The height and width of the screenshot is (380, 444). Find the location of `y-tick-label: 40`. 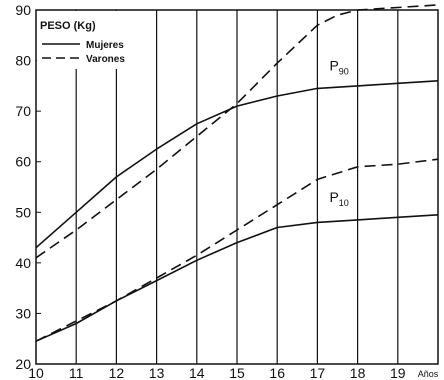

y-tick-label: 40 is located at coordinates (23, 263).